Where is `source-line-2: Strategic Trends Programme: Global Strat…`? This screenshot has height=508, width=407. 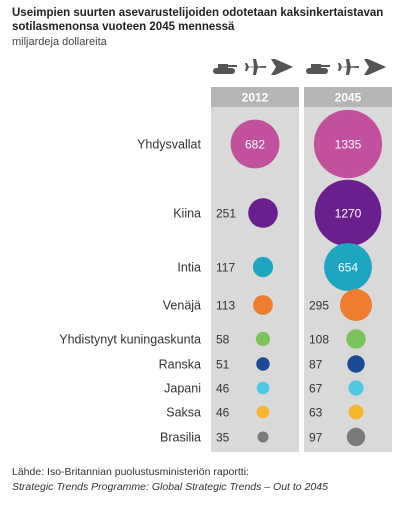
source-line-2: Strategic Trends Programme: Global Strat… is located at coordinates (170, 487).